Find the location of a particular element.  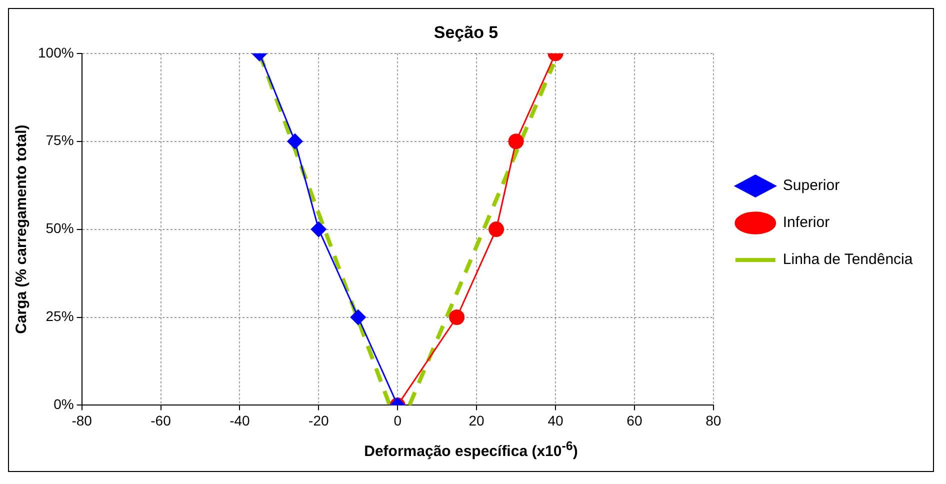

x-tick-label: -80 is located at coordinates (82, 420).